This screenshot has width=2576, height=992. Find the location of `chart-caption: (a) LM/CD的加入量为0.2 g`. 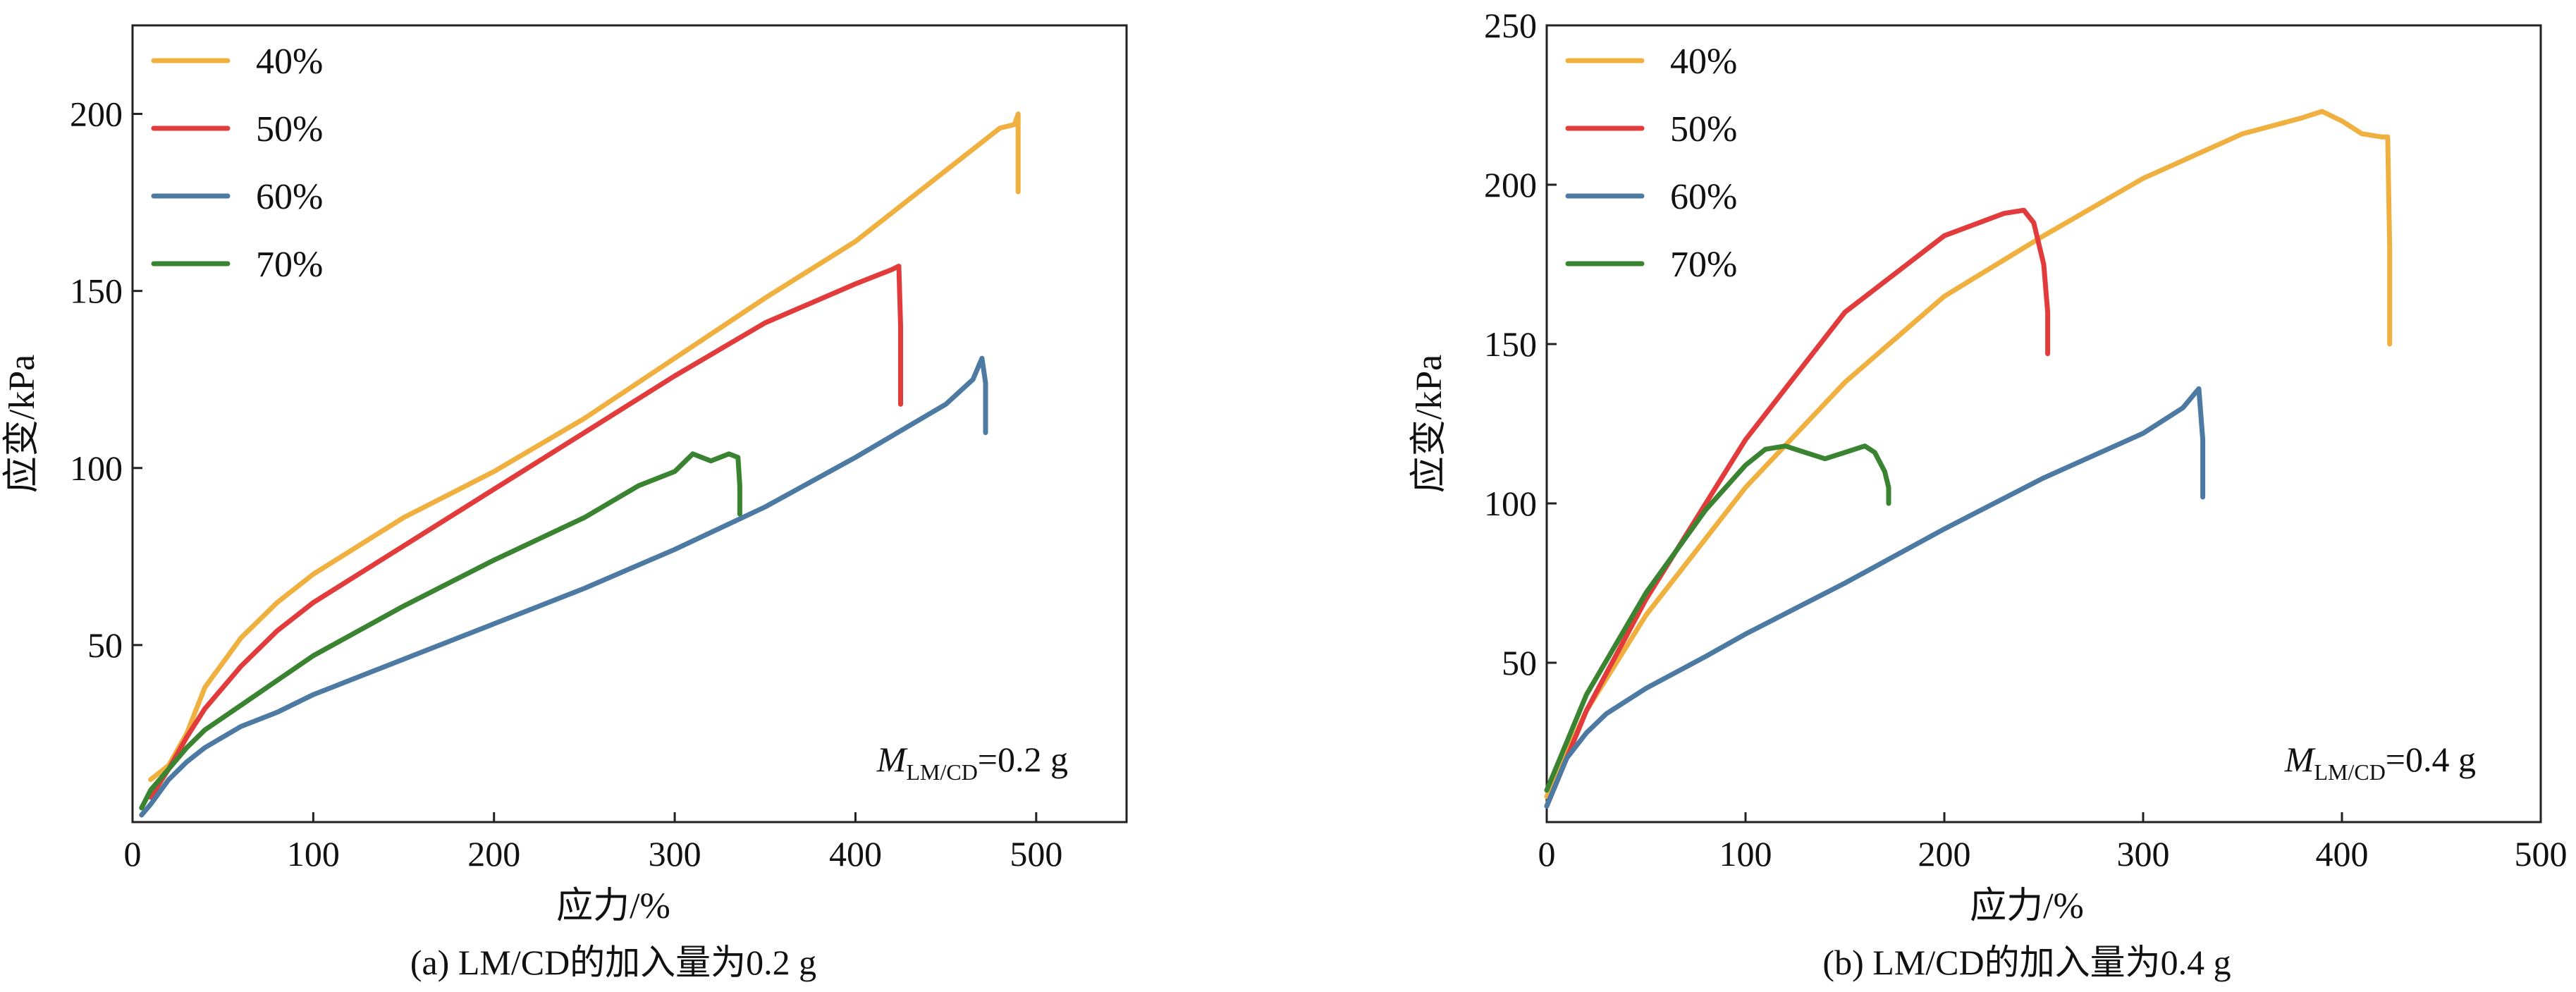

chart-caption: (a) LM/CD的加入量为0.2 g is located at coordinates (613, 963).